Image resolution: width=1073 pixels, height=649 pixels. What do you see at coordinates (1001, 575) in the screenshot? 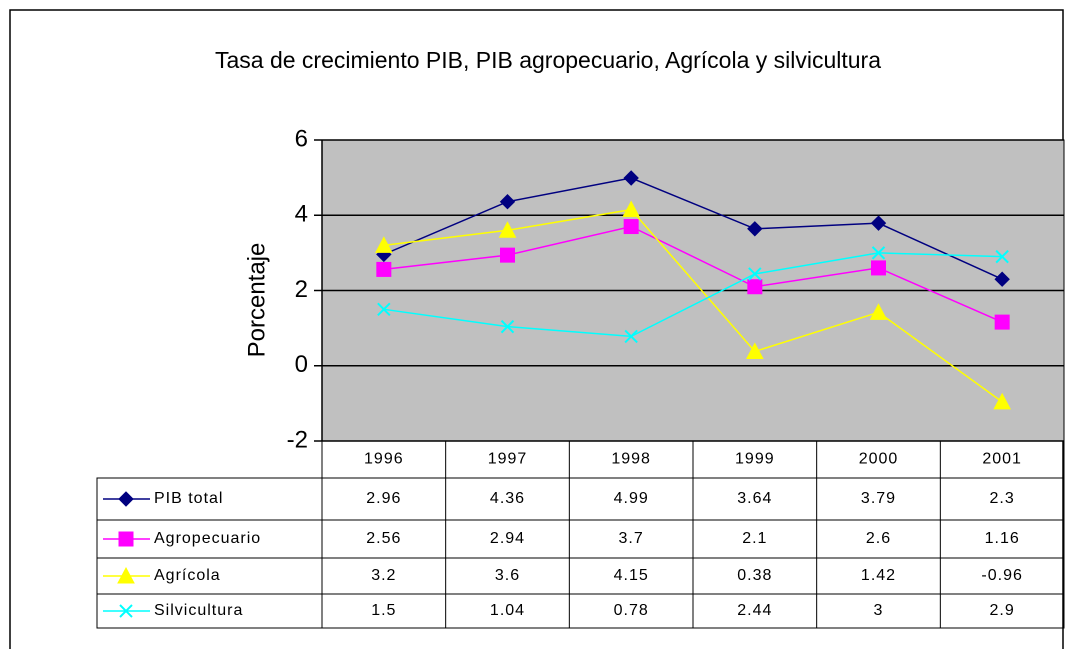
I see `table-value: -0.96` at bounding box center [1001, 575].